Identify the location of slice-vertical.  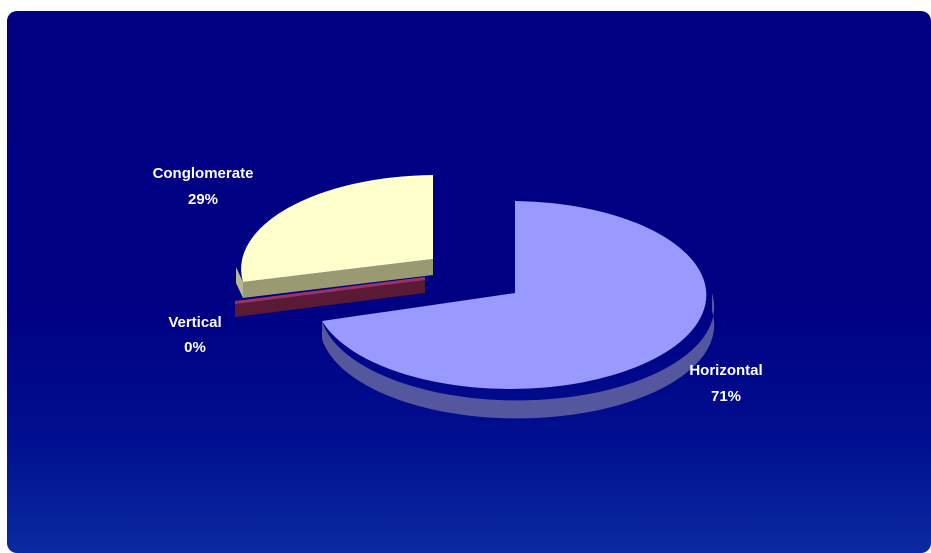
(330, 297).